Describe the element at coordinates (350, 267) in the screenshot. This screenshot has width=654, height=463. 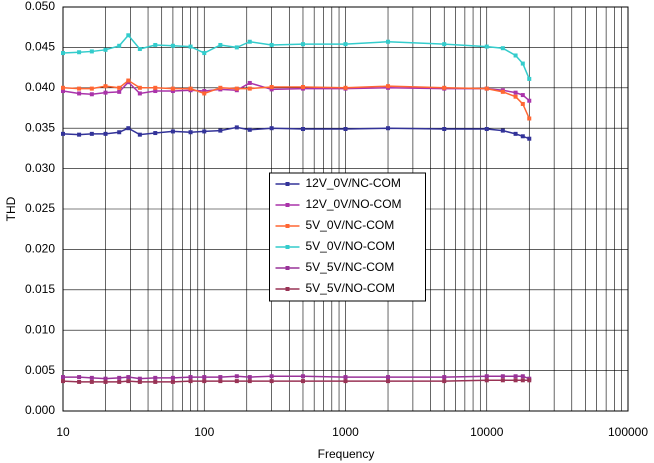
I see `legend-label: 5V_5V/NC-COM` at that location.